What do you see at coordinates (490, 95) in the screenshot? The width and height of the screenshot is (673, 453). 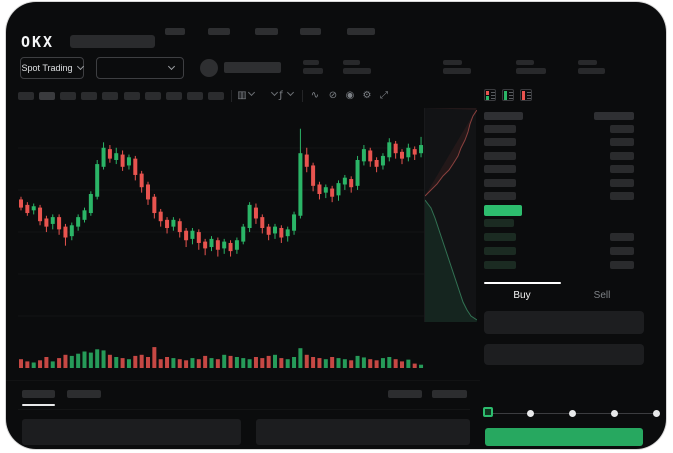 I see `orderbook-both-icon` at bounding box center [490, 95].